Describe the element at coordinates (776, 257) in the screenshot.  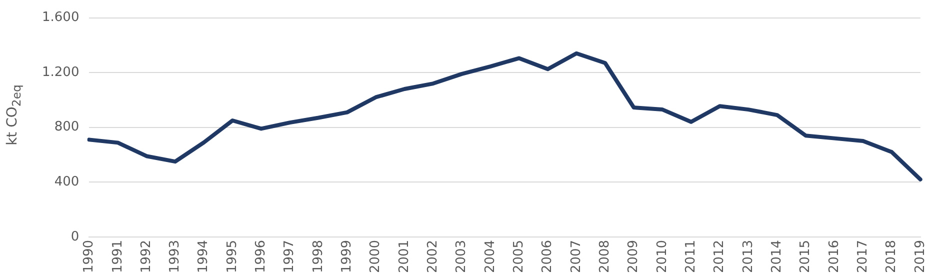
I see `x-tick-label: 2014` at that location.